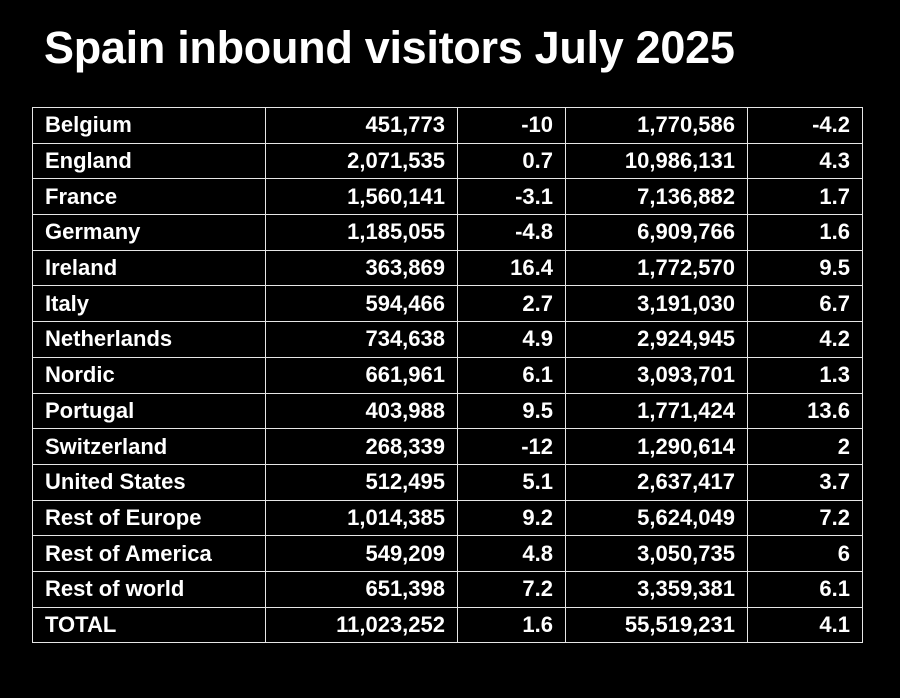 This screenshot has height=698, width=900. I want to click on july-visitors-cell: 268,339, so click(361, 446).